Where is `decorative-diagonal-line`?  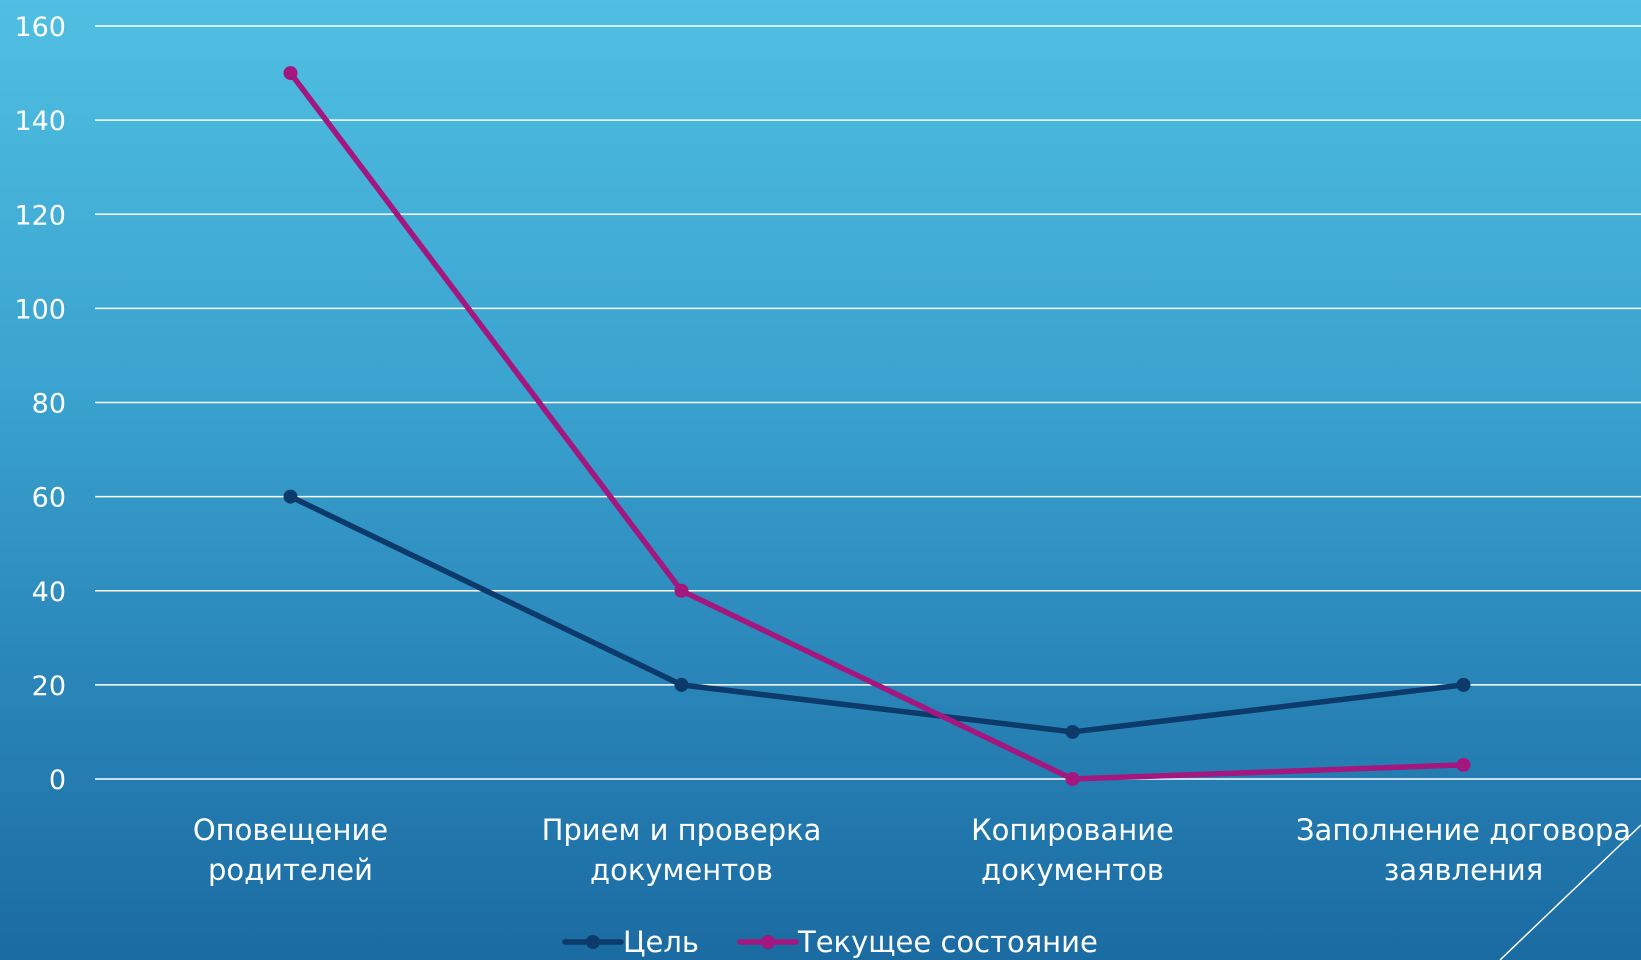
decorative-diagonal-line is located at coordinates (1570, 892).